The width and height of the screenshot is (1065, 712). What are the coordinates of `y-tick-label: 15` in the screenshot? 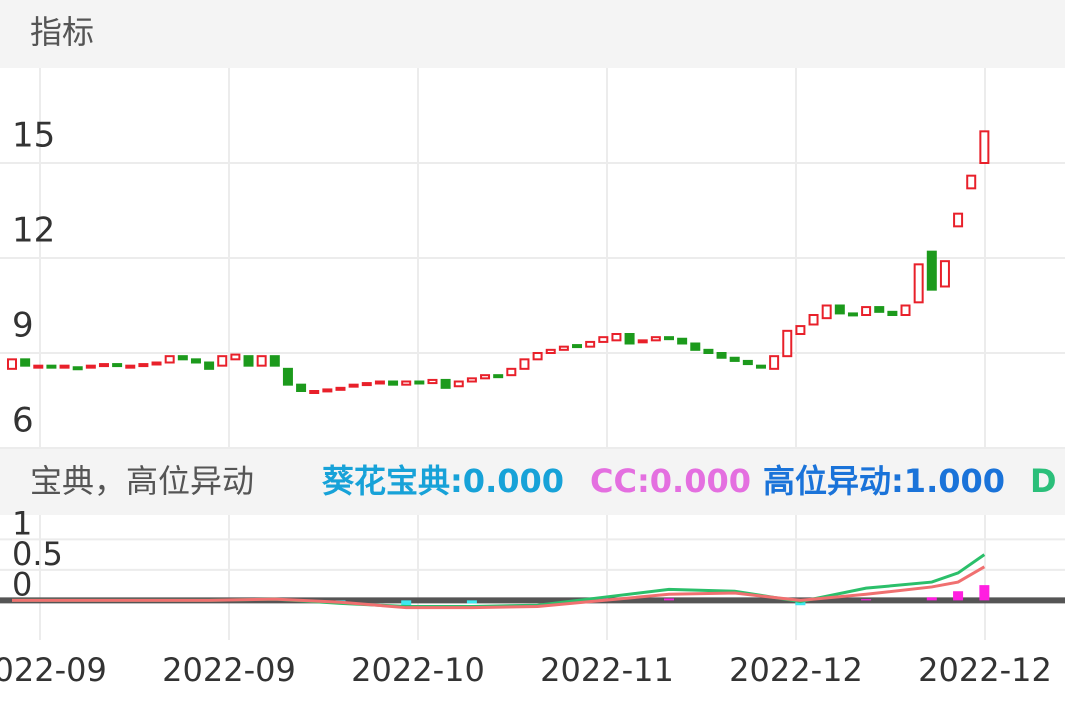 It's located at (33, 136).